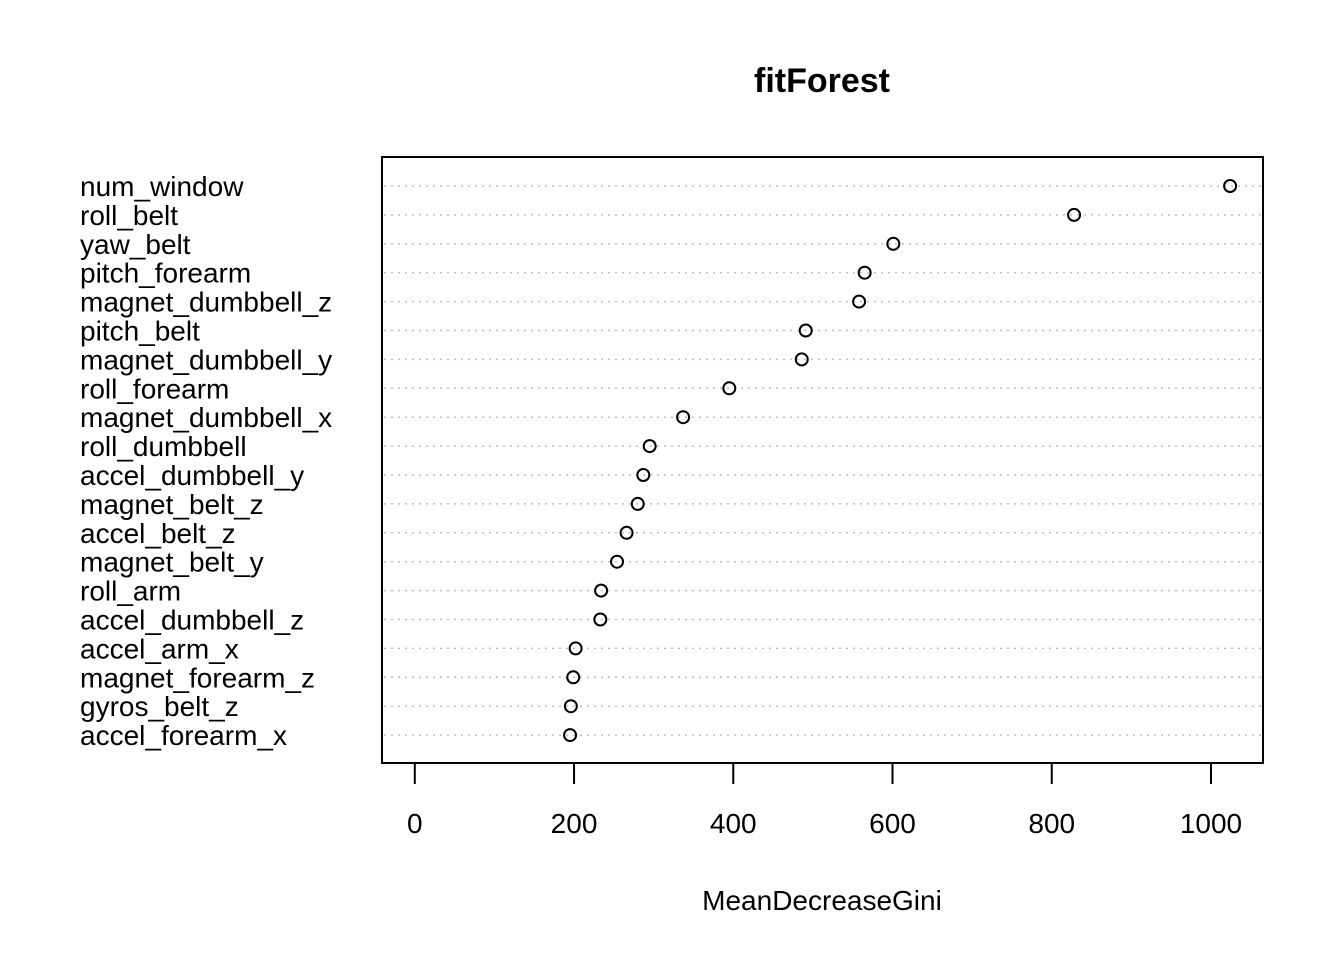  I want to click on x-tick-label: 0, so click(415, 823).